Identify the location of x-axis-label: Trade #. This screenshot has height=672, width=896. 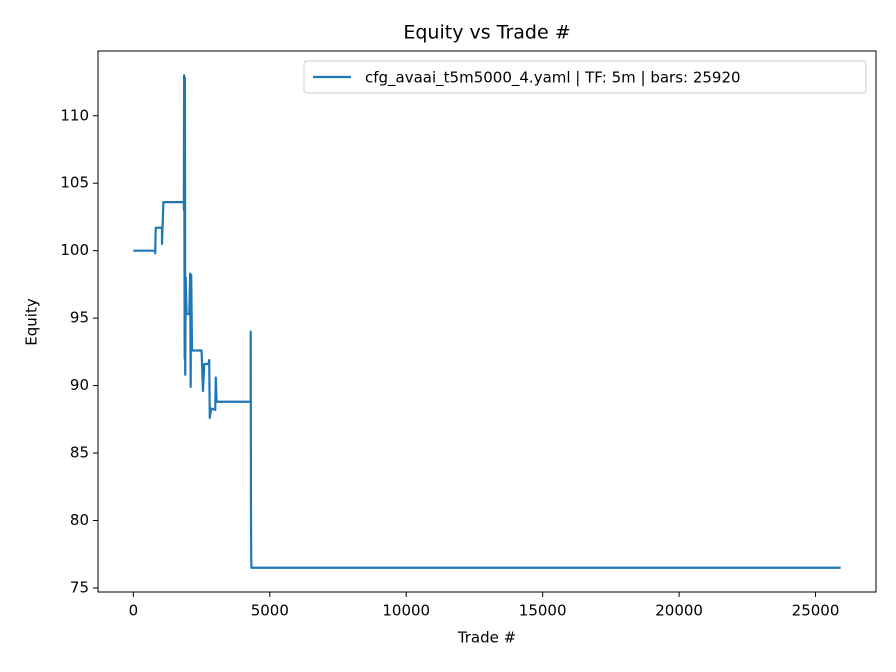
(486, 638).